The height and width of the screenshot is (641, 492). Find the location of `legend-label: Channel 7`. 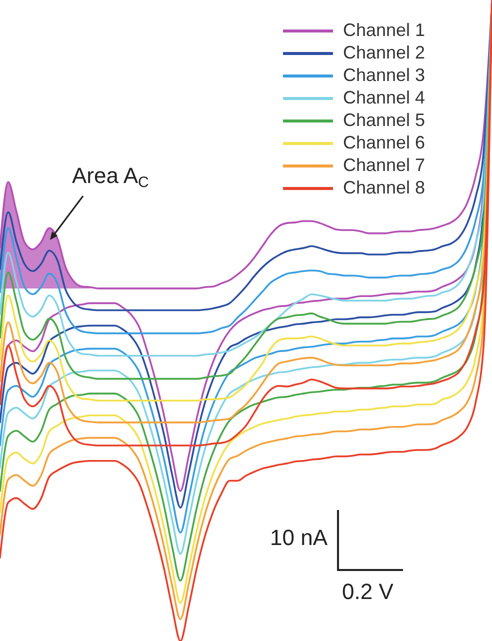

legend-label: Channel 7 is located at coordinates (384, 165).